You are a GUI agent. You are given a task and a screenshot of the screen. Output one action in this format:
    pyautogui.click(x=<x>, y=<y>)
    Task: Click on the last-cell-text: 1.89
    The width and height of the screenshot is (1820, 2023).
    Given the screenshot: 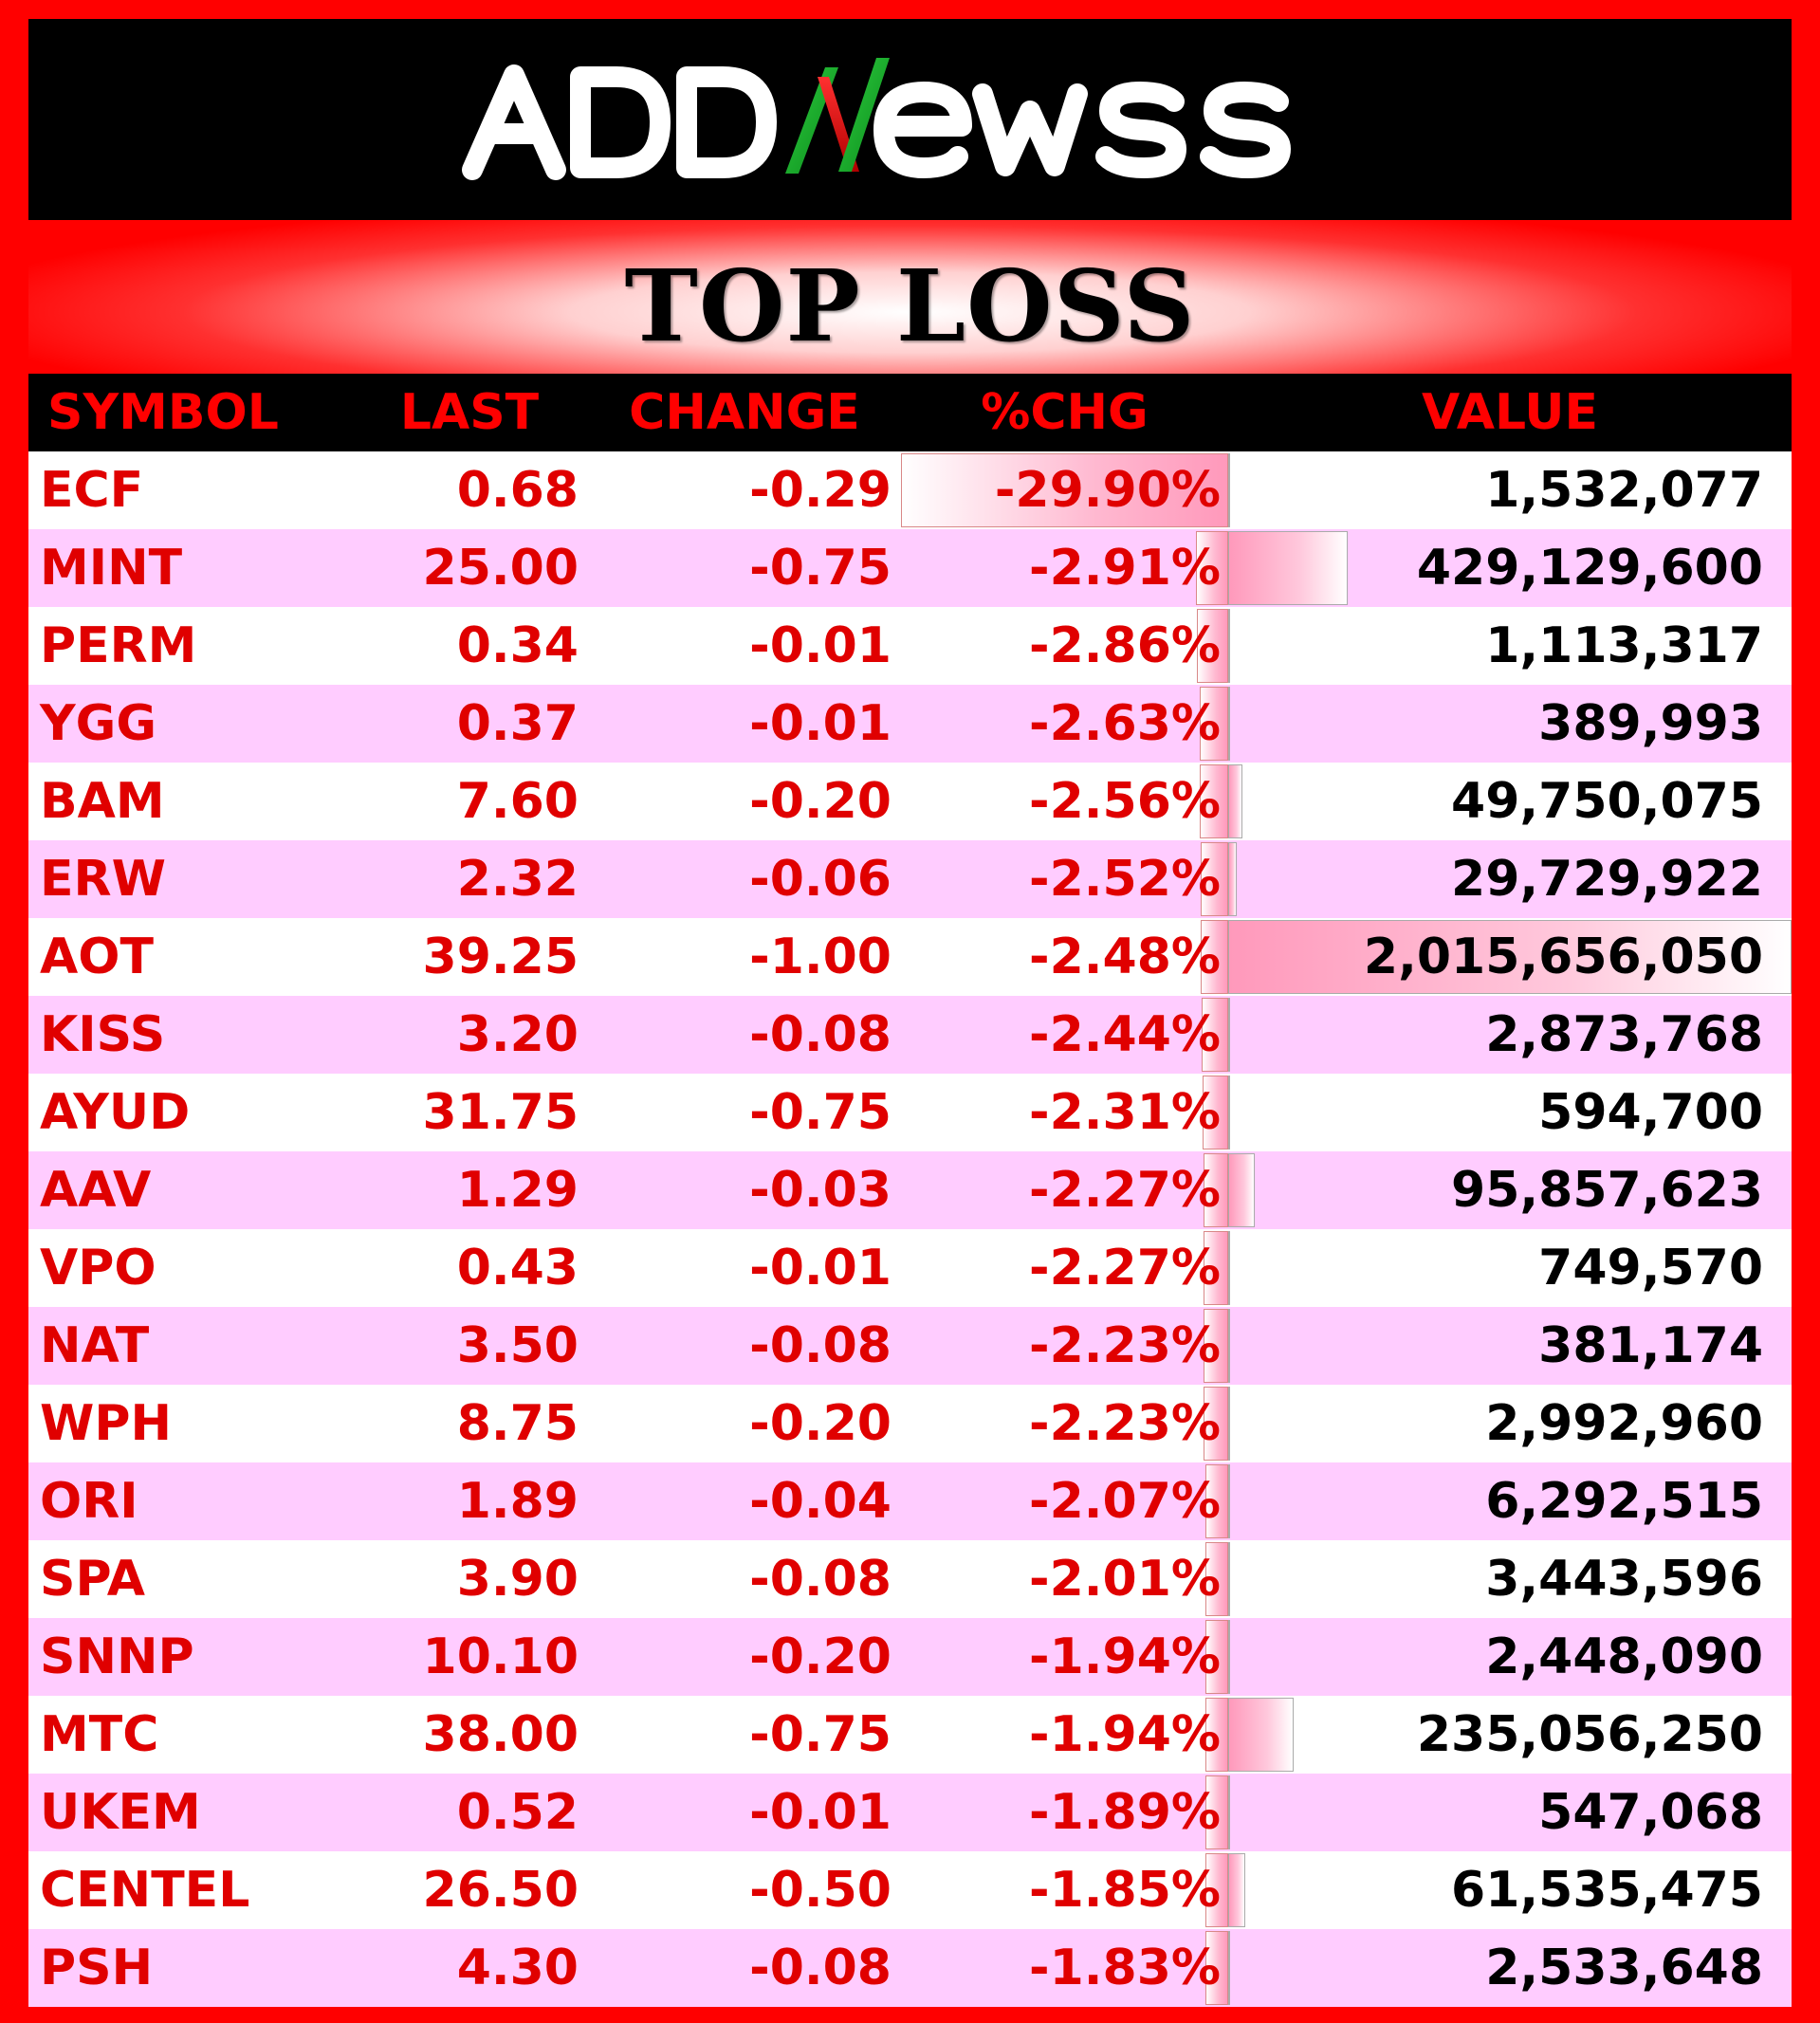 What is the action you would take?
    pyautogui.click(x=517, y=1501)
    